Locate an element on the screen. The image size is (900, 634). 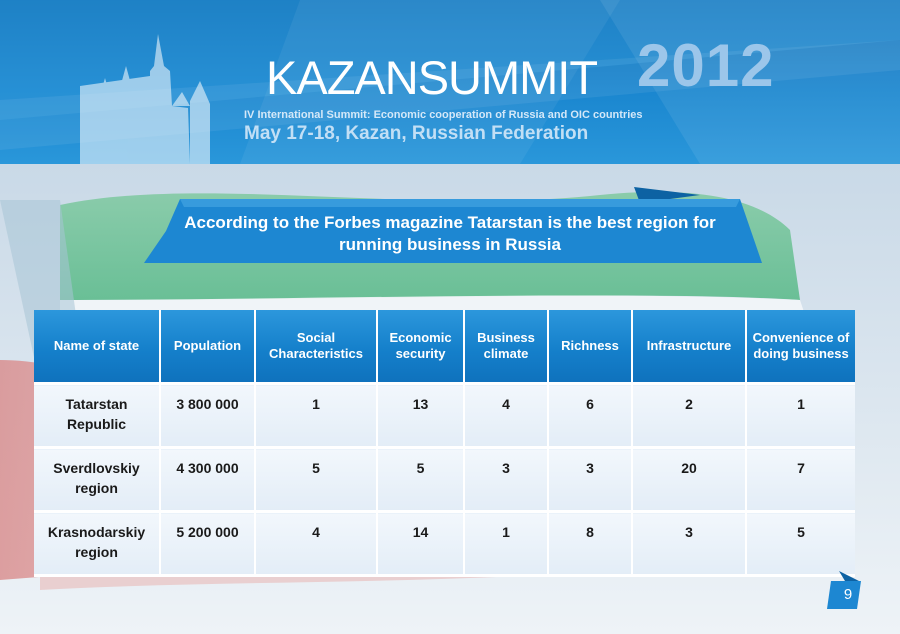
column-header: Social Characteristics is located at coordinates (316, 347).